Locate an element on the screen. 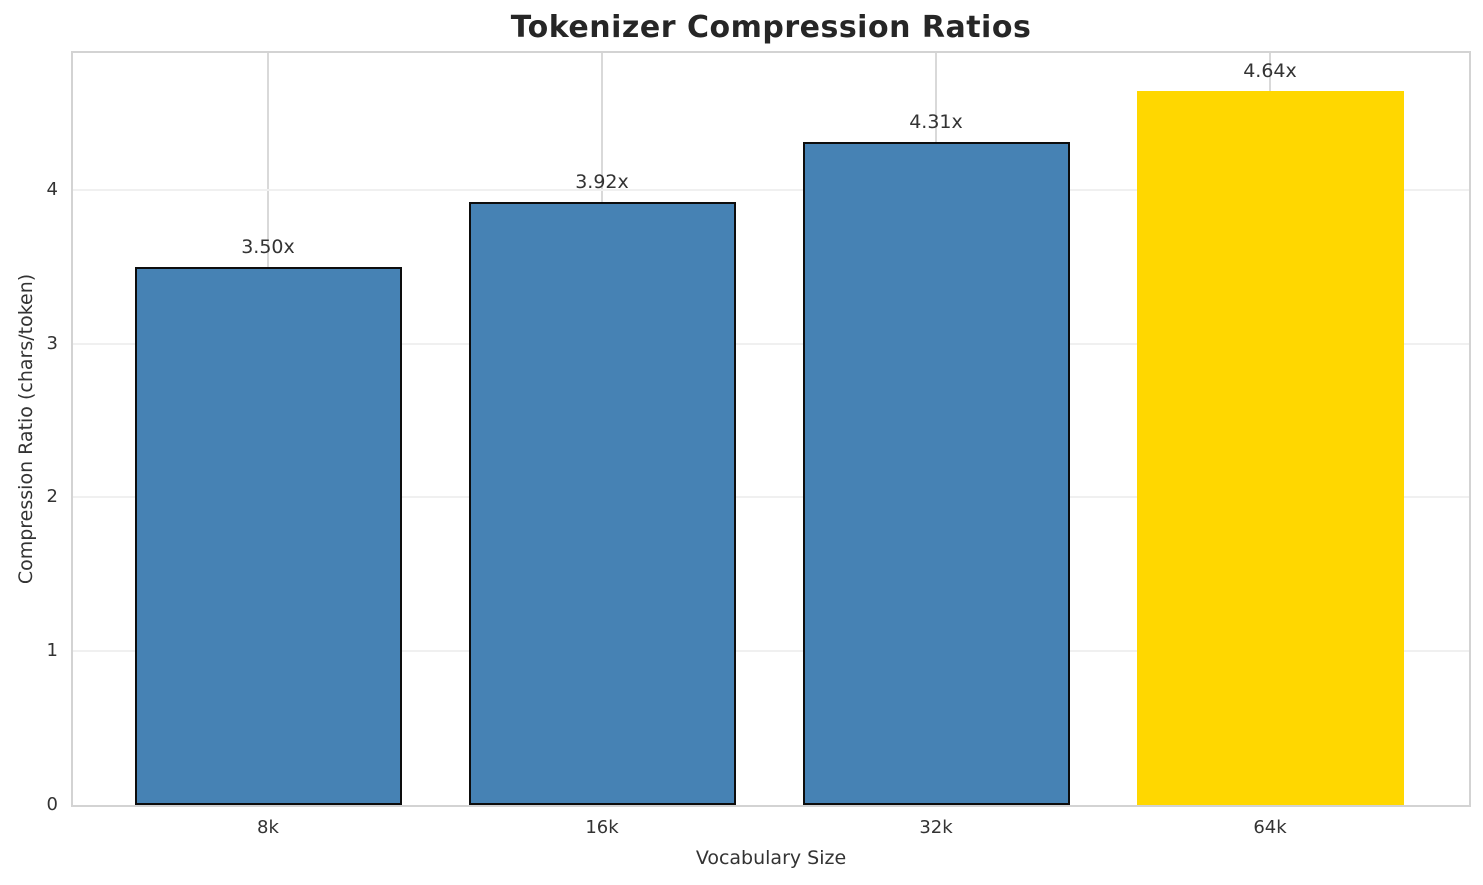 This screenshot has height=885, width=1483. x-axis-label: Vocabulary Size is located at coordinates (771, 858).